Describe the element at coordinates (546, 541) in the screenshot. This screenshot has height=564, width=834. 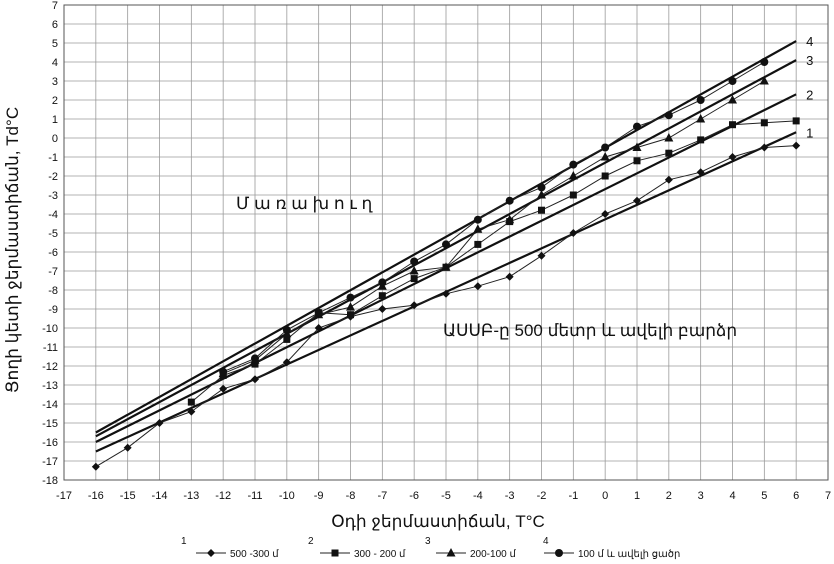
I see `legend-number: 4` at that location.